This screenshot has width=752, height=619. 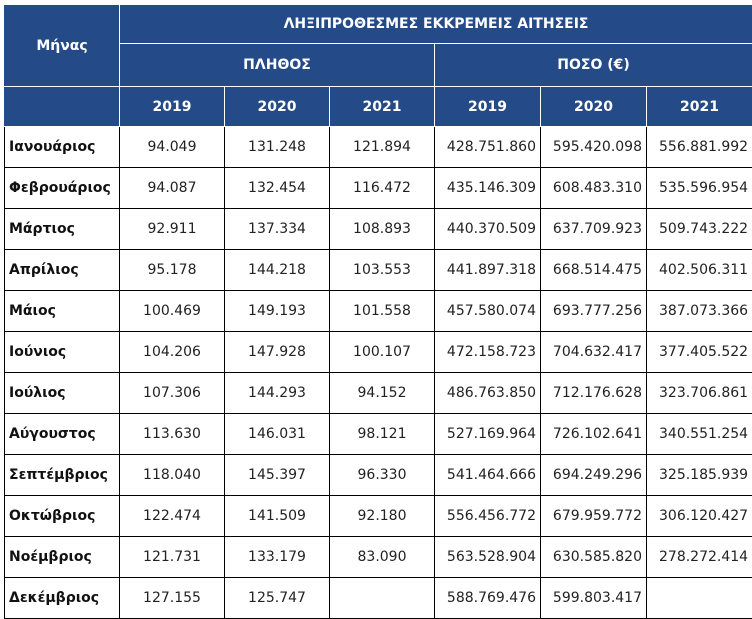 I want to click on month-cell: Ιούλιος, so click(x=62, y=393).